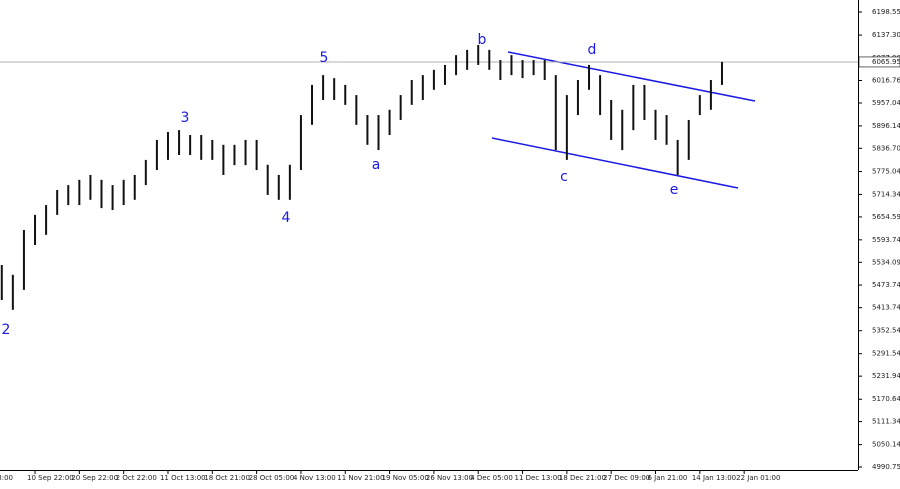 The image size is (900, 489). I want to click on x-tick-label: 11 Oct 13:00, so click(183, 478).